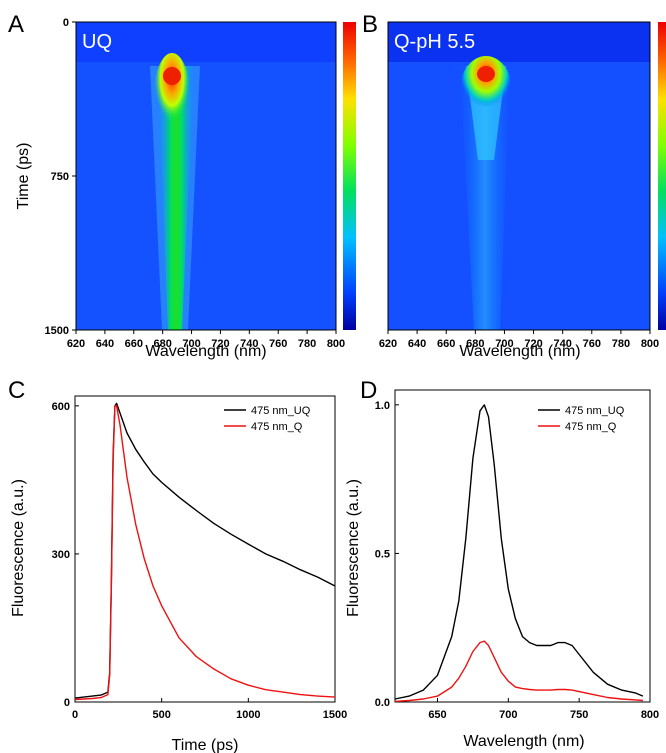 The image size is (666, 753). What do you see at coordinates (61, 555) in the screenshot?
I see `y-tick-label: 300` at bounding box center [61, 555].